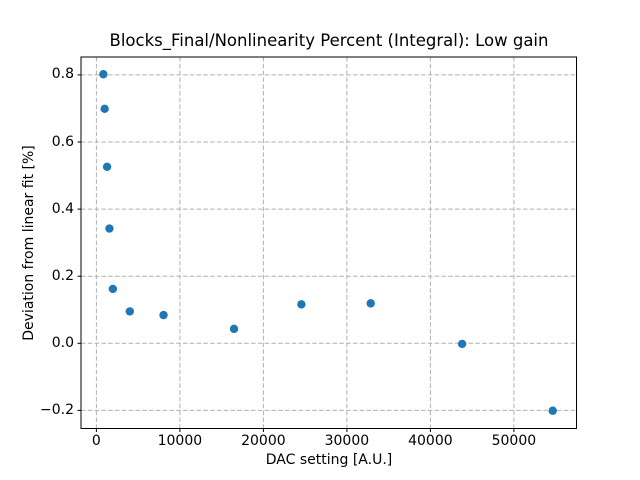 The image size is (640, 480). Describe the element at coordinates (347, 441) in the screenshot. I see `x-tick-label: 30000` at that location.